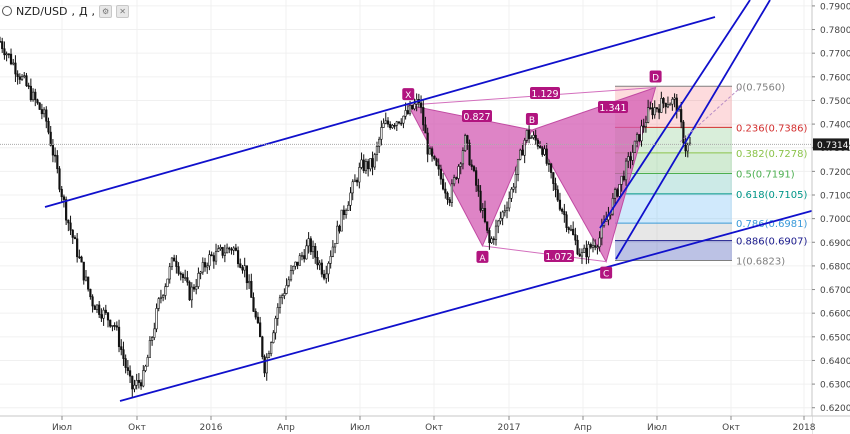 This screenshot has width=850, height=434. What do you see at coordinates (835, 220) in the screenshot?
I see `price-axis-label: 0.7000` at bounding box center [835, 220].